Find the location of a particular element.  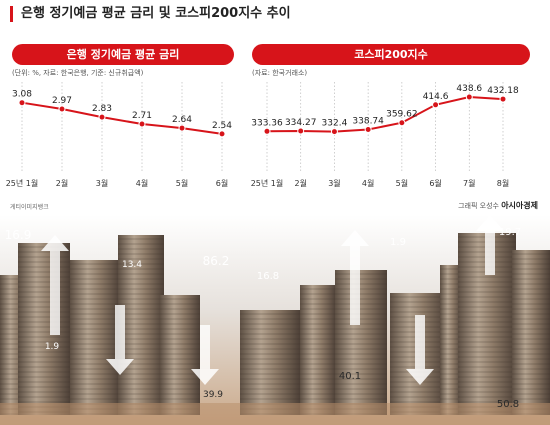

deposit-series-line is located at coordinates (122, 118).